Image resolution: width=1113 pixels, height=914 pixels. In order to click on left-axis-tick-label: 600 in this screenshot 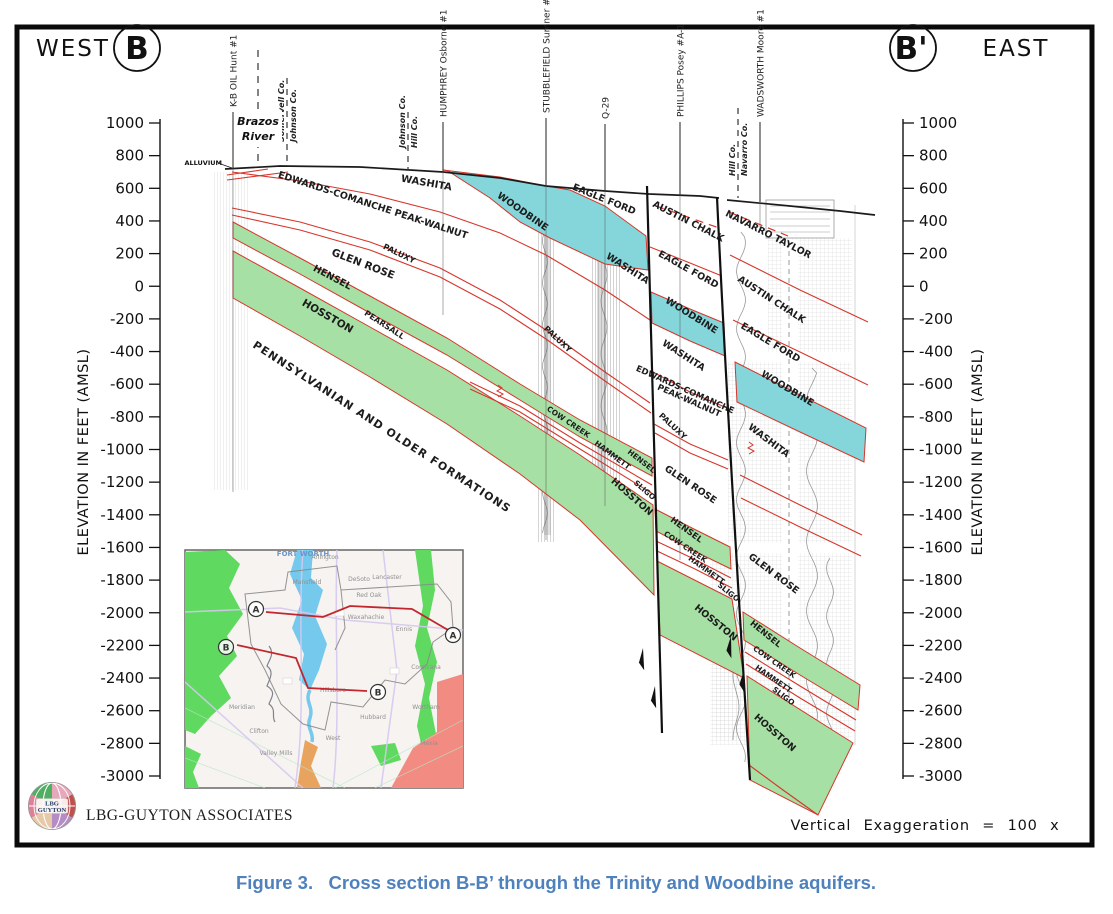, I will do `click(129, 188)`.